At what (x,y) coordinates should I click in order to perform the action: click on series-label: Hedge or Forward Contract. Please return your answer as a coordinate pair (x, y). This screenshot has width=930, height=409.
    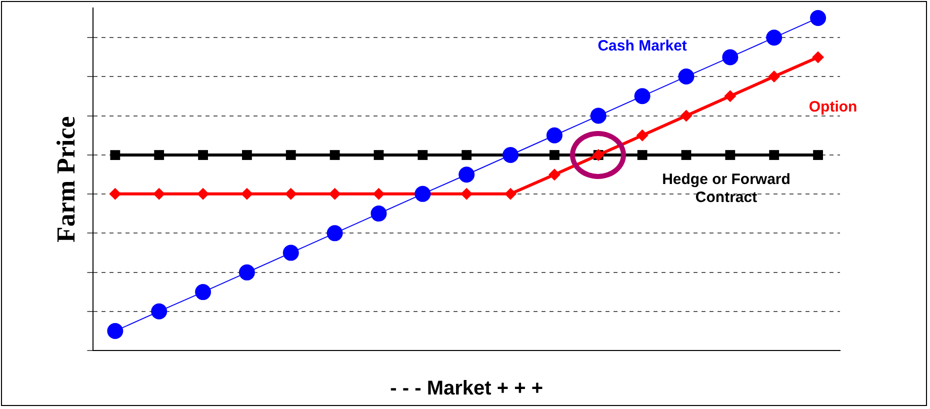
    Looking at the image, I should click on (726, 188).